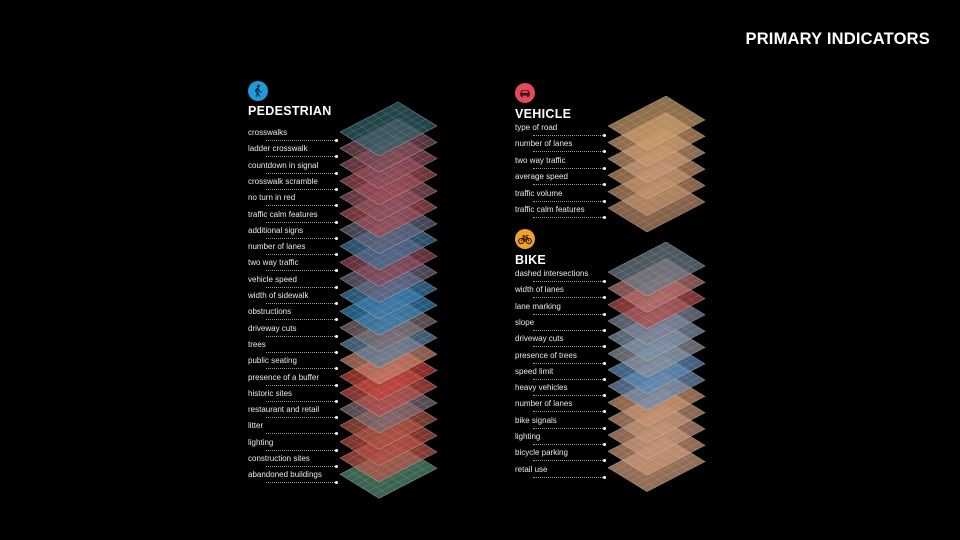 The width and height of the screenshot is (960, 540). I want to click on pedestrian-indicator-abandoned-buildings: abandoned buildings, so click(285, 475).